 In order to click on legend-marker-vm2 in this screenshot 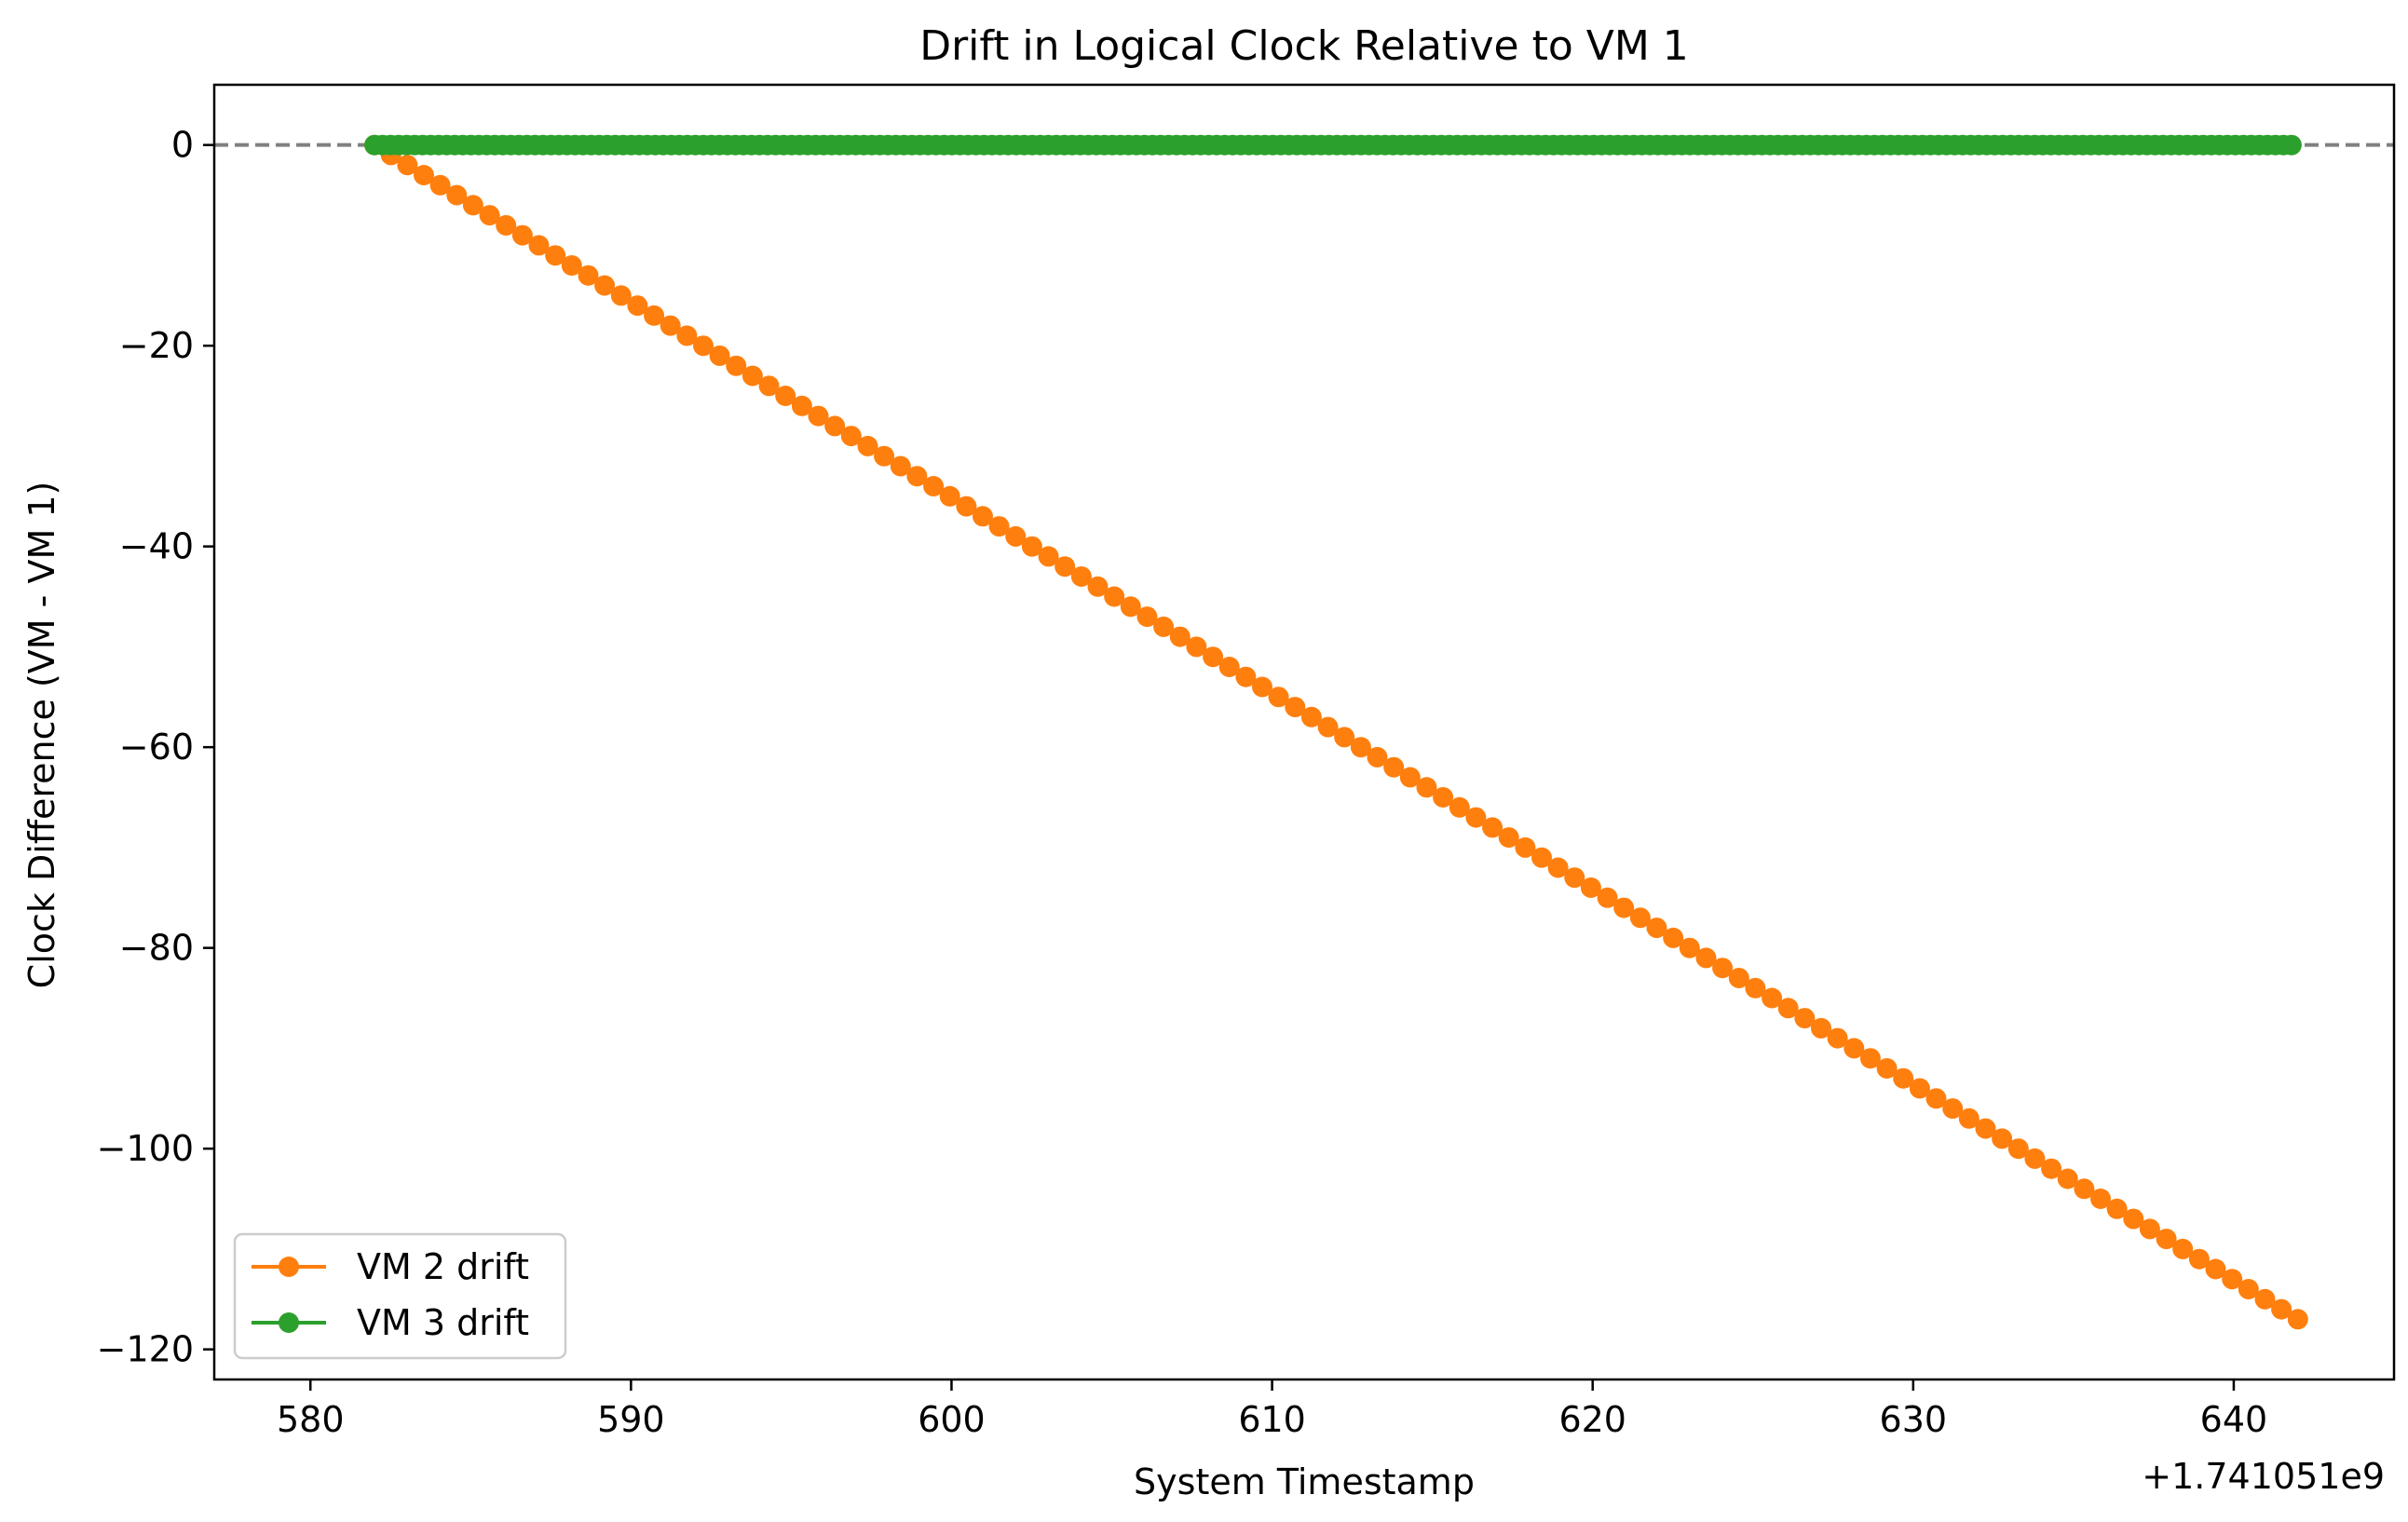, I will do `click(289, 1267)`.